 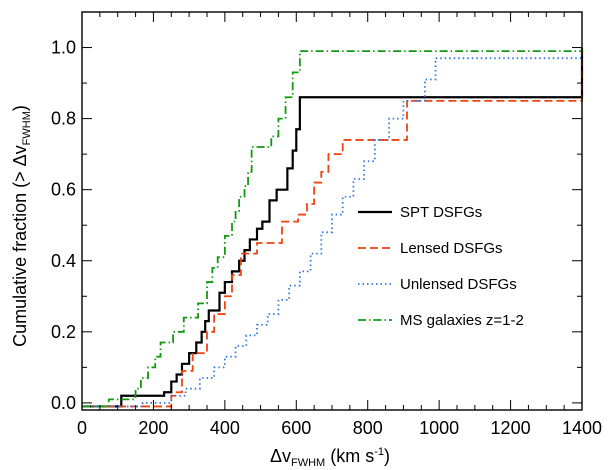 I want to click on y-tick-label: 0.0, so click(x=63, y=403).